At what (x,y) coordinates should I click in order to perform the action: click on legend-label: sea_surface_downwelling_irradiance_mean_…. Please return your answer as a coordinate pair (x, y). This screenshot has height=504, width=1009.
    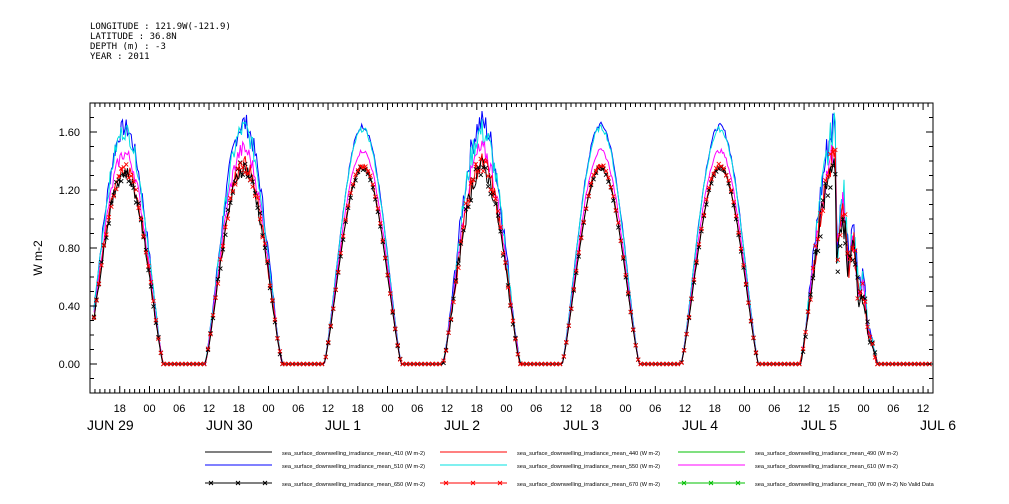
    Looking at the image, I should click on (826, 454).